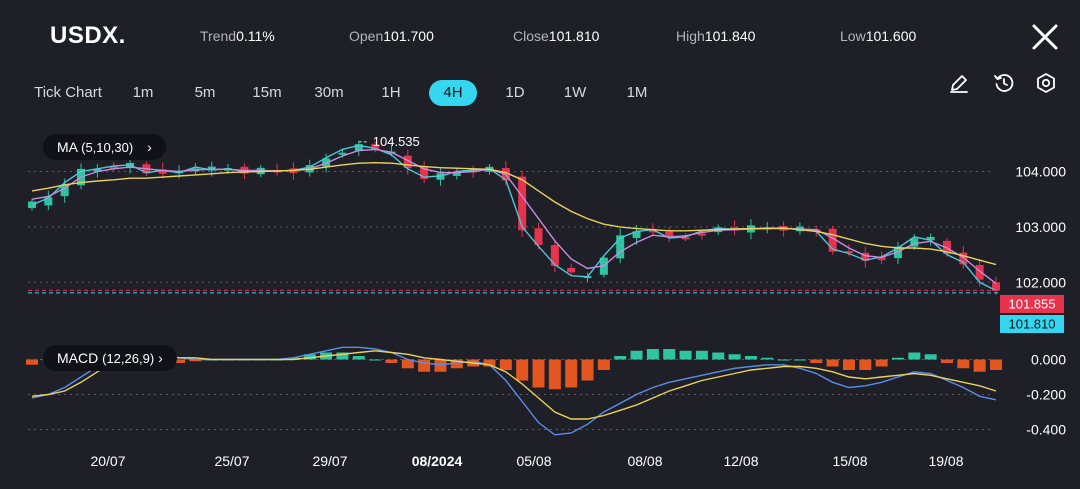  What do you see at coordinates (453, 93) in the screenshot?
I see `timeframe-4h: 4H` at bounding box center [453, 93].